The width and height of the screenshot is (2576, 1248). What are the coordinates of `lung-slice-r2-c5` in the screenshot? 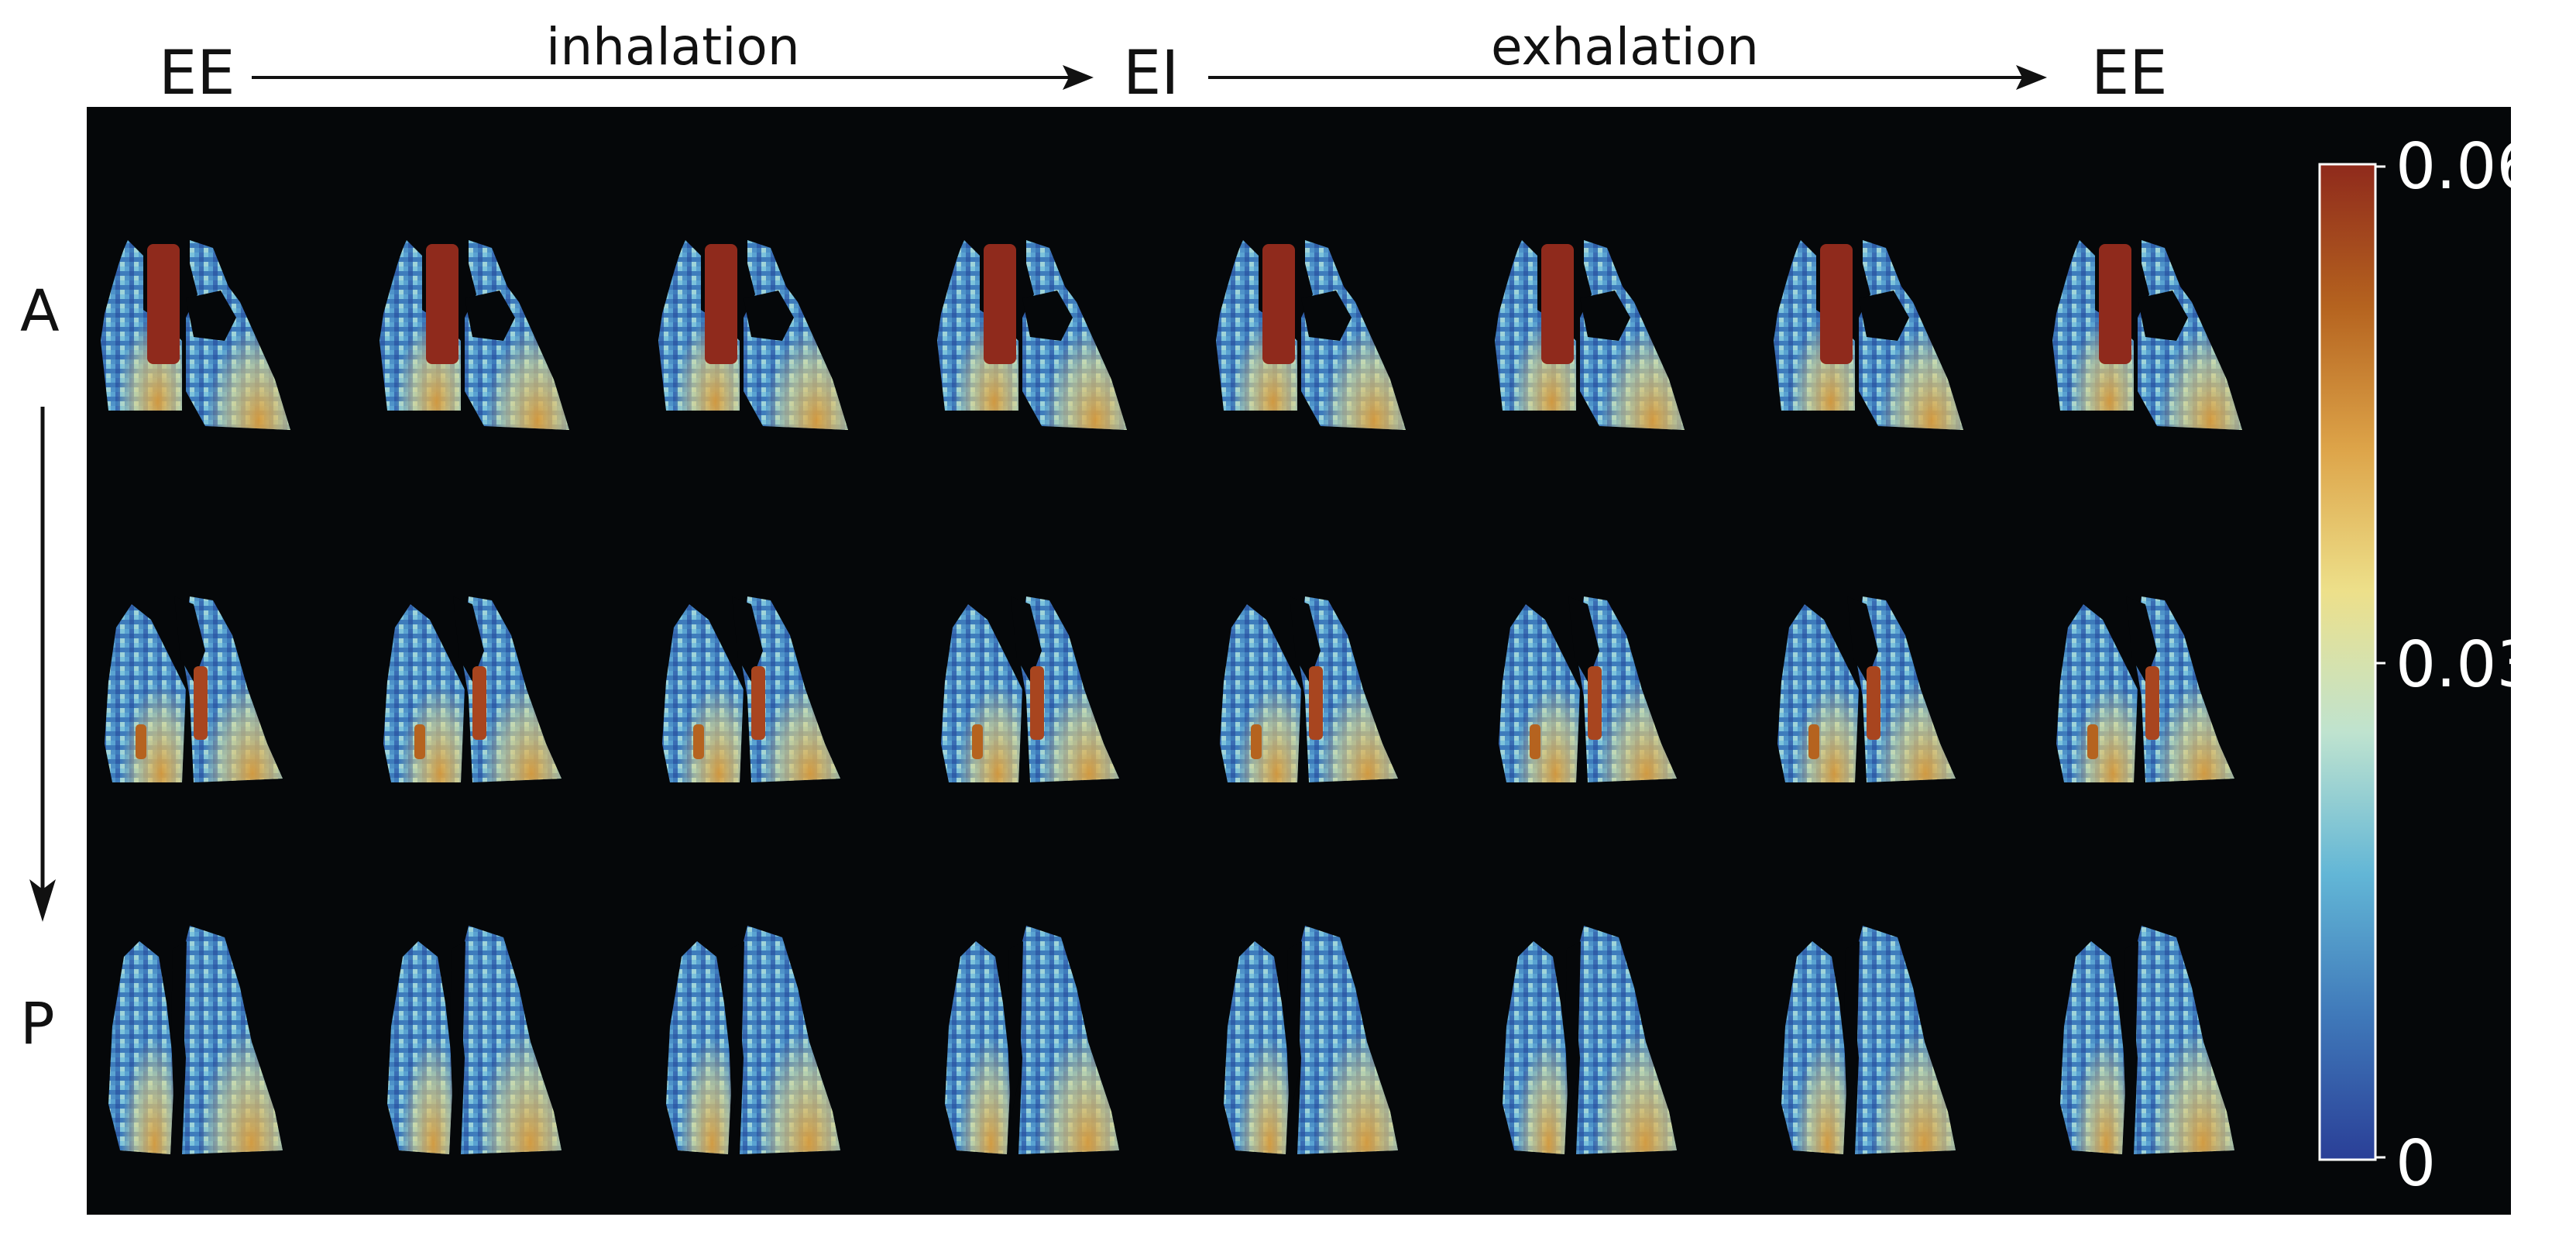 It's located at (1309, 689).